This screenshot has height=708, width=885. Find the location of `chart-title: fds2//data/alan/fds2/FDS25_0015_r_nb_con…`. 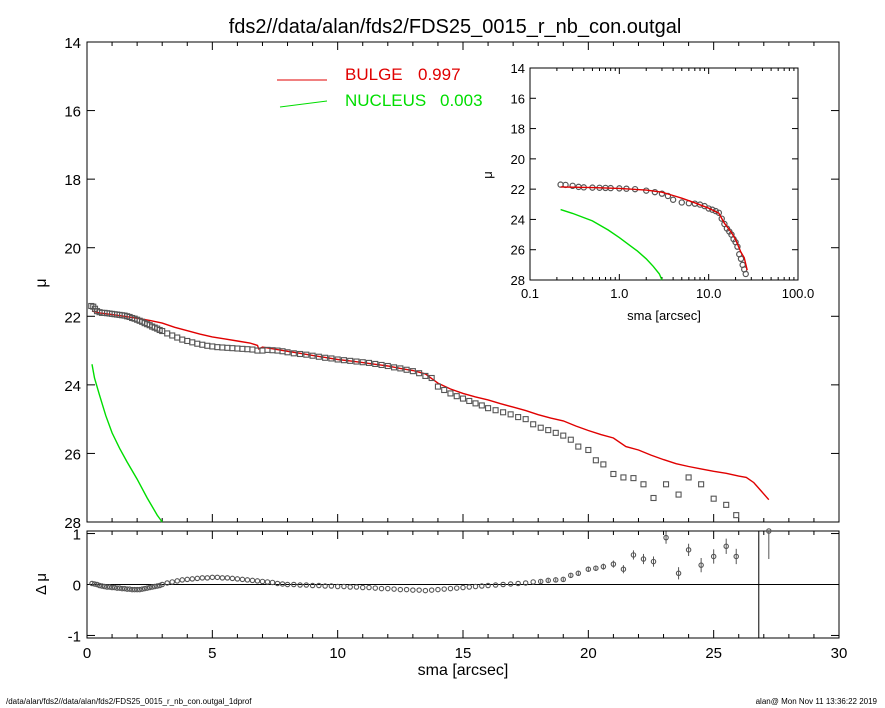

chart-title: fds2//data/alan/fds2/FDS25_0015_r_nb_con… is located at coordinates (455, 27).